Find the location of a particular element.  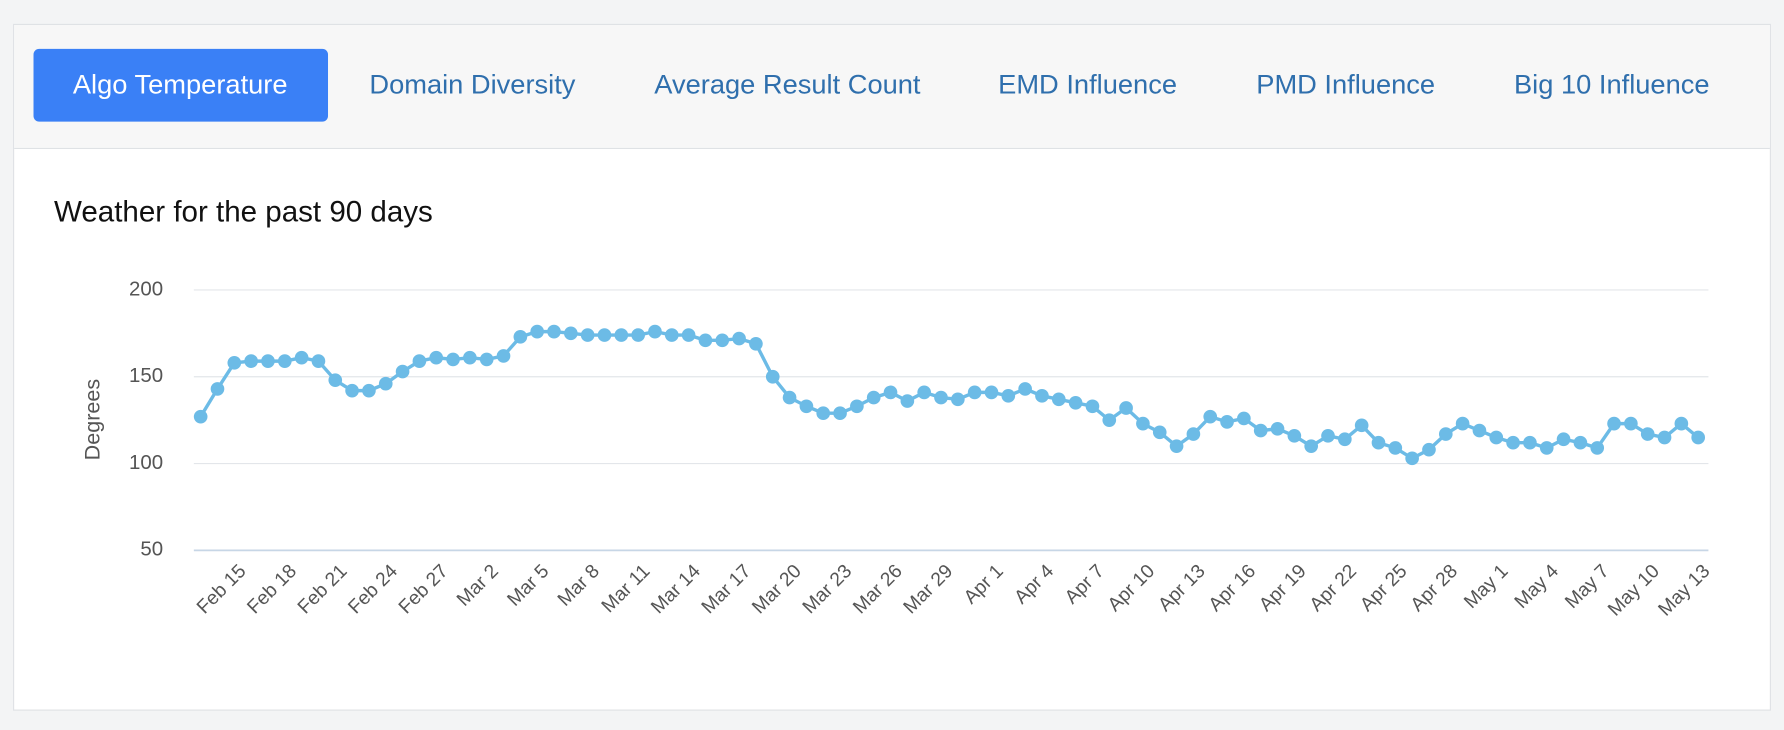

active-tab is located at coordinates (181, 85).